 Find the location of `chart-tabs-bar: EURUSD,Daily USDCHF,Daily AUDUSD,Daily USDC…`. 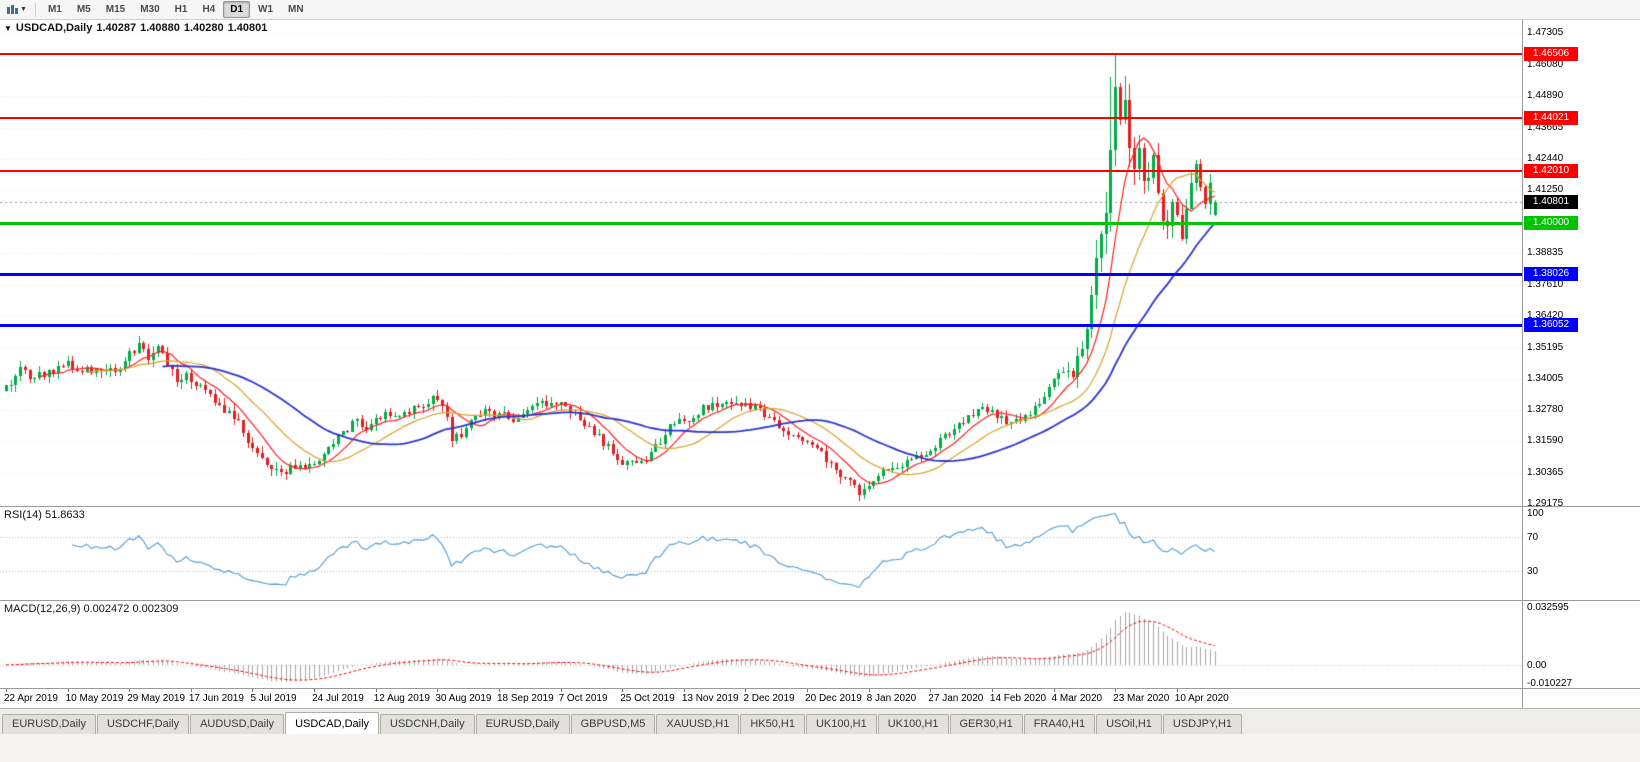

chart-tabs-bar: EURUSD,Daily USDCHF,Daily AUDUSD,Daily USDC… is located at coordinates (820, 721).